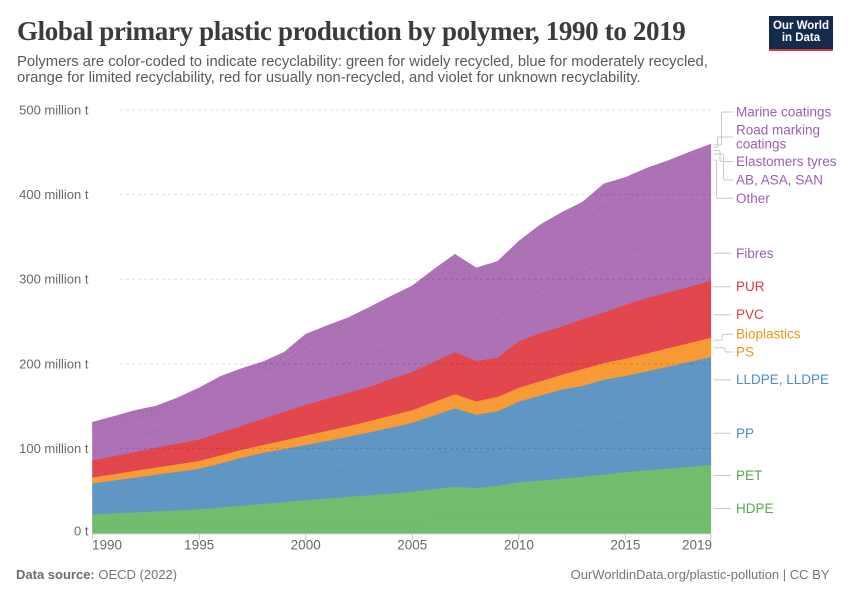 The image size is (850, 600). Describe the element at coordinates (755, 508) in the screenshot. I see `svg-text: HDPE` at that location.